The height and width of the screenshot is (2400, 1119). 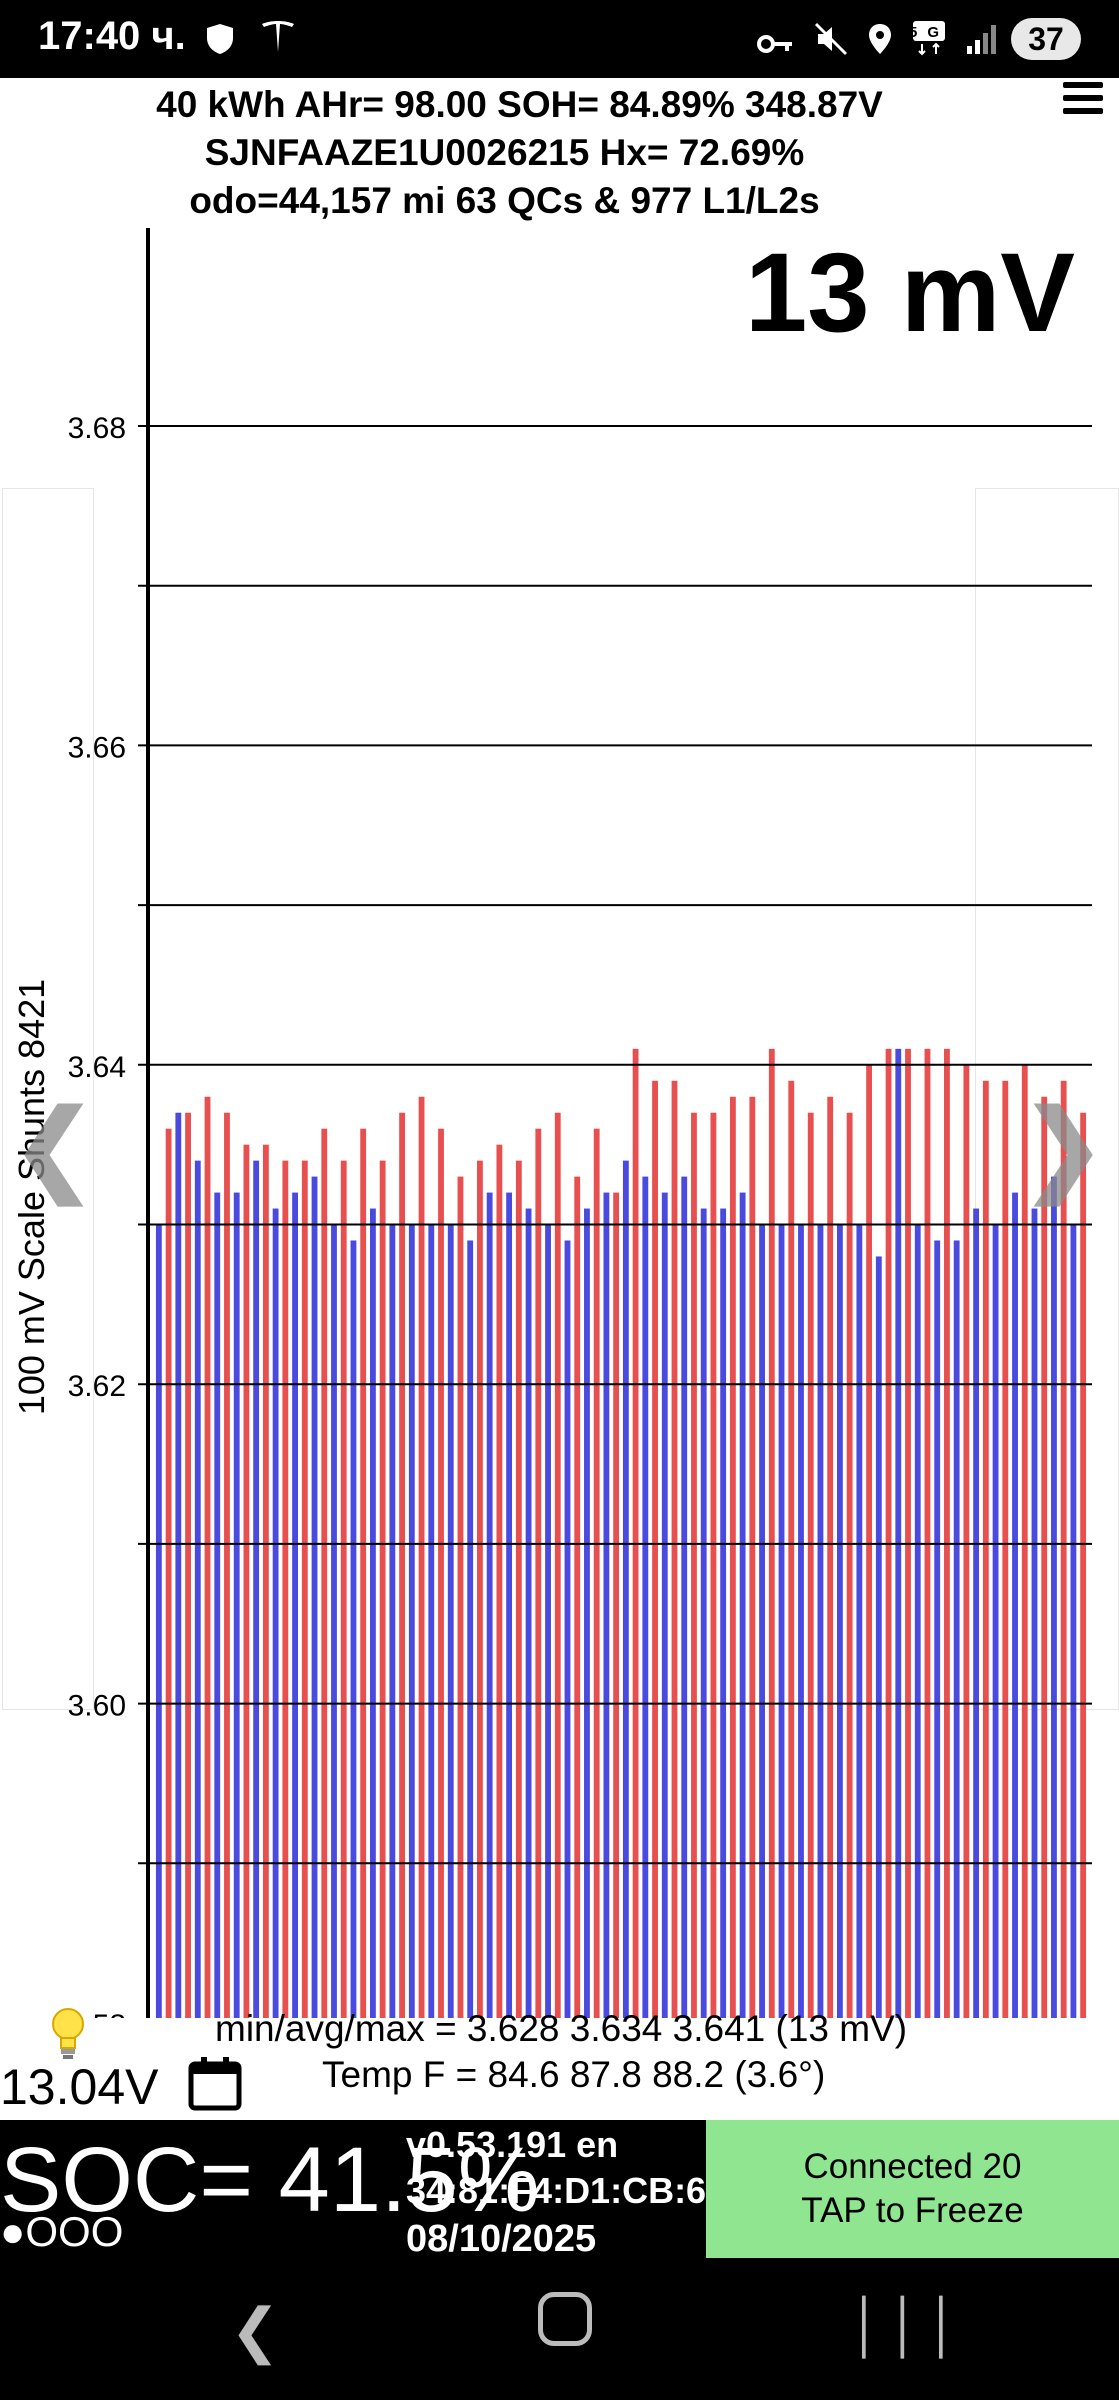 I want to click on 5g-icon: 5G, so click(x=927, y=38).